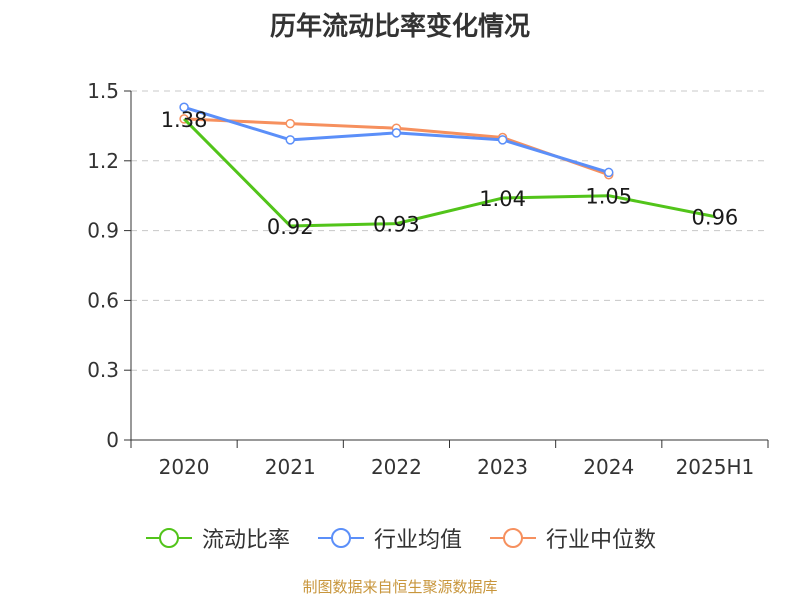 This screenshot has height=600, width=800. I want to click on chart-title: 历年流动比率变化情况, so click(399, 27).